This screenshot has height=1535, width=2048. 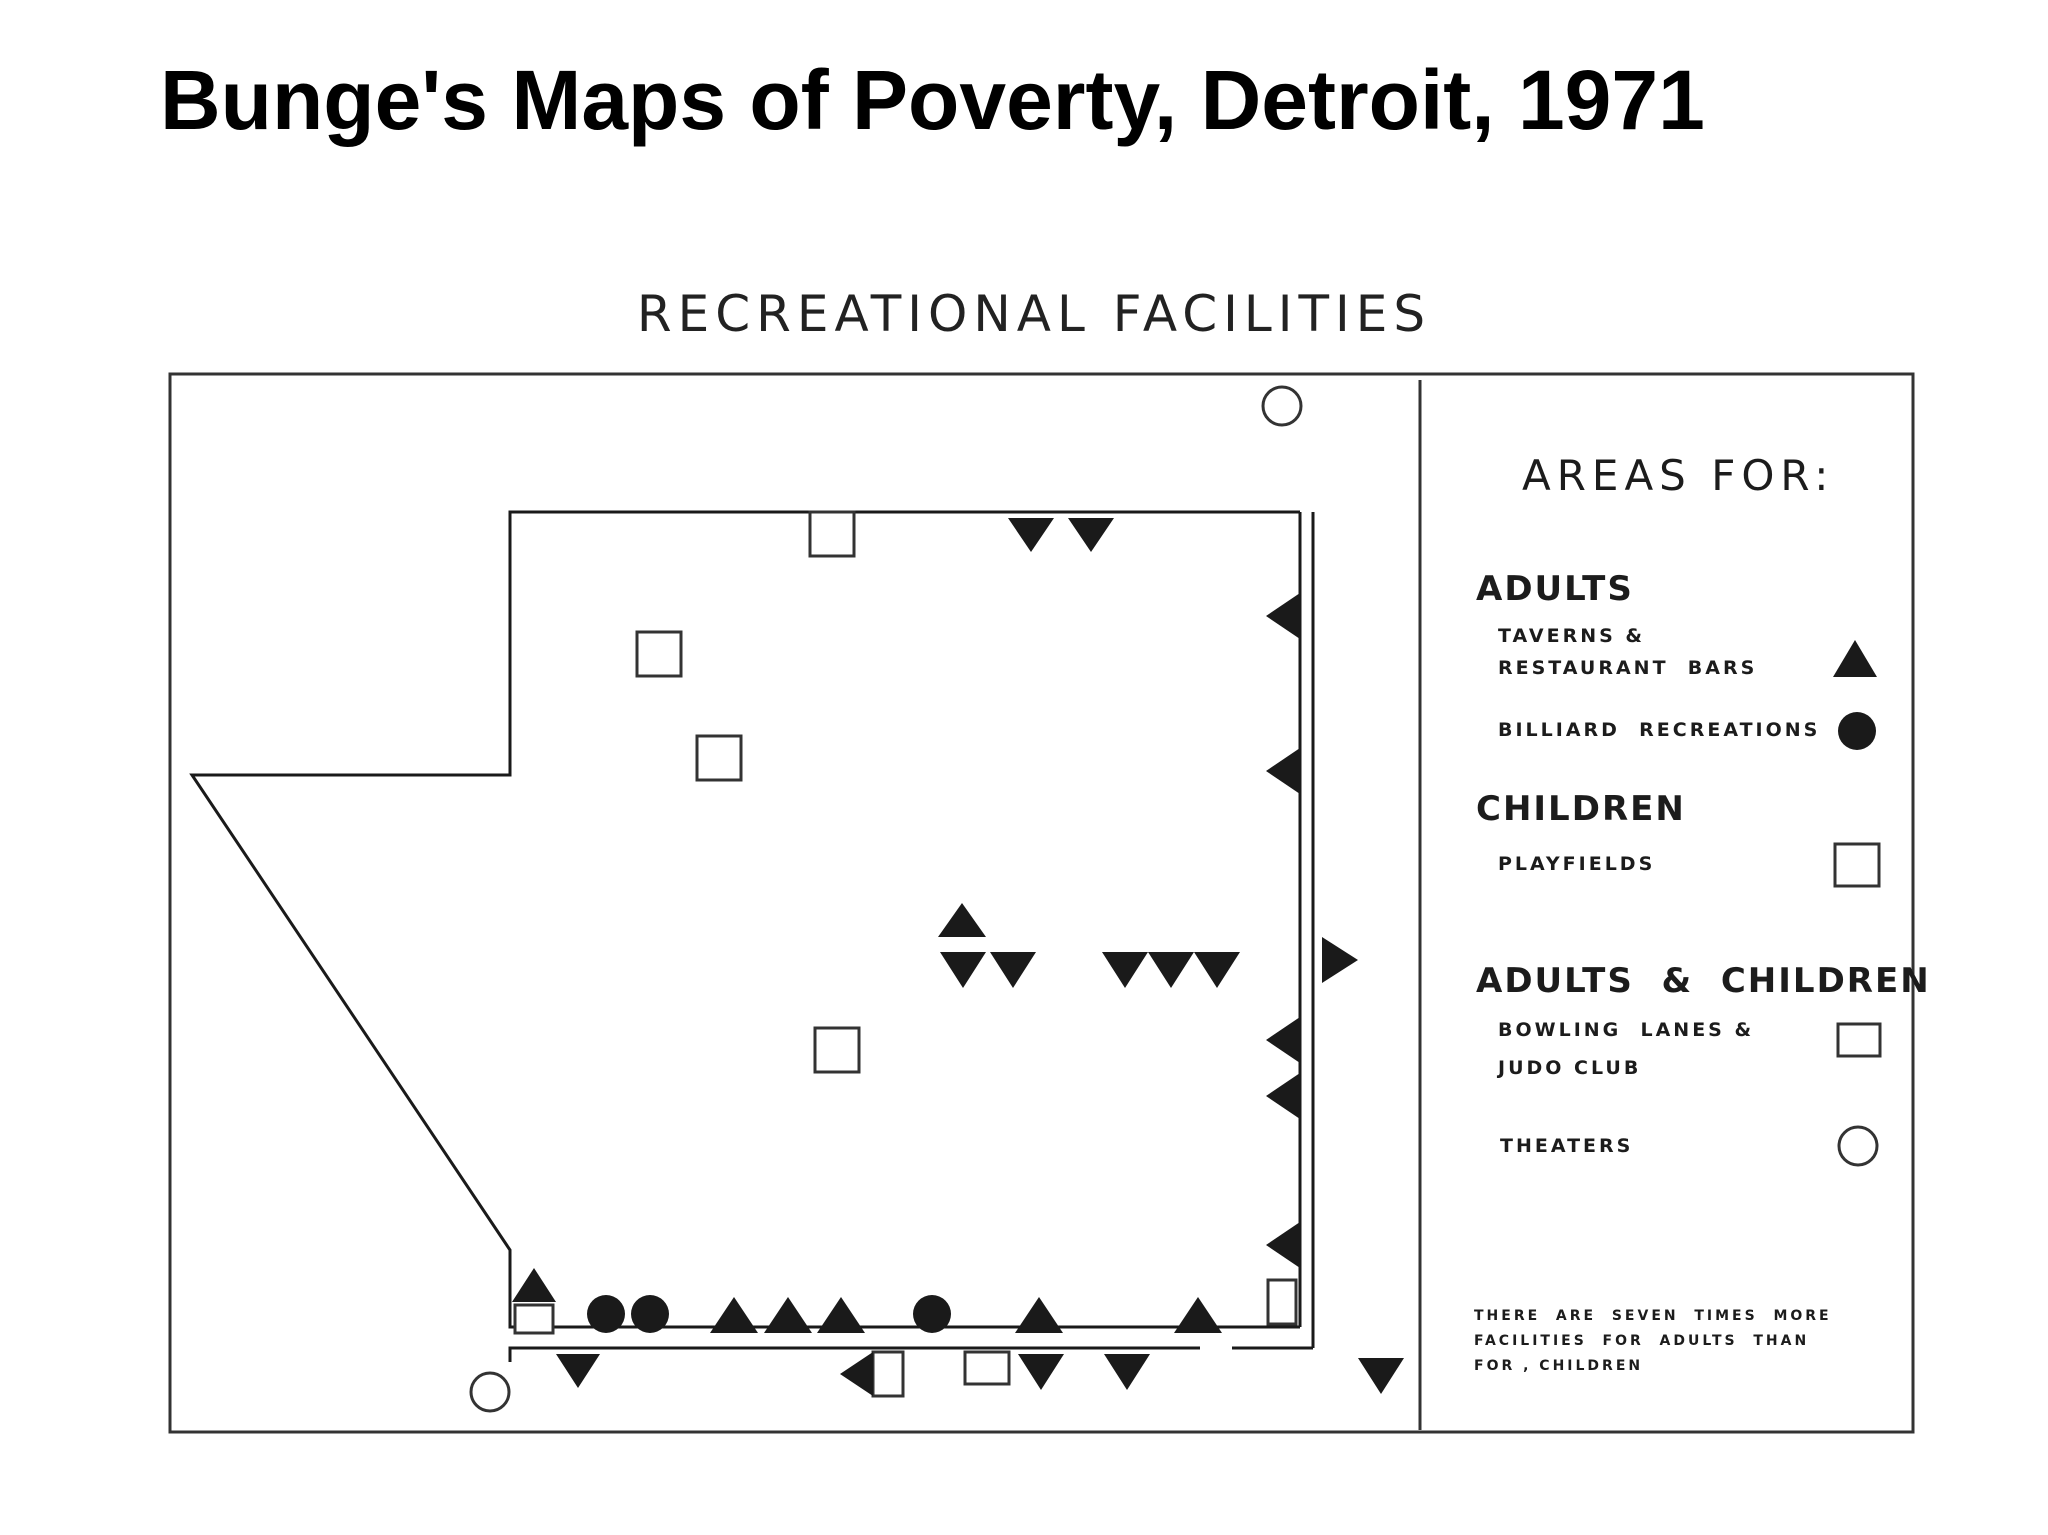 What do you see at coordinates (1571, 636) in the screenshot?
I see `legend-item-label: TAVERNS &` at bounding box center [1571, 636].